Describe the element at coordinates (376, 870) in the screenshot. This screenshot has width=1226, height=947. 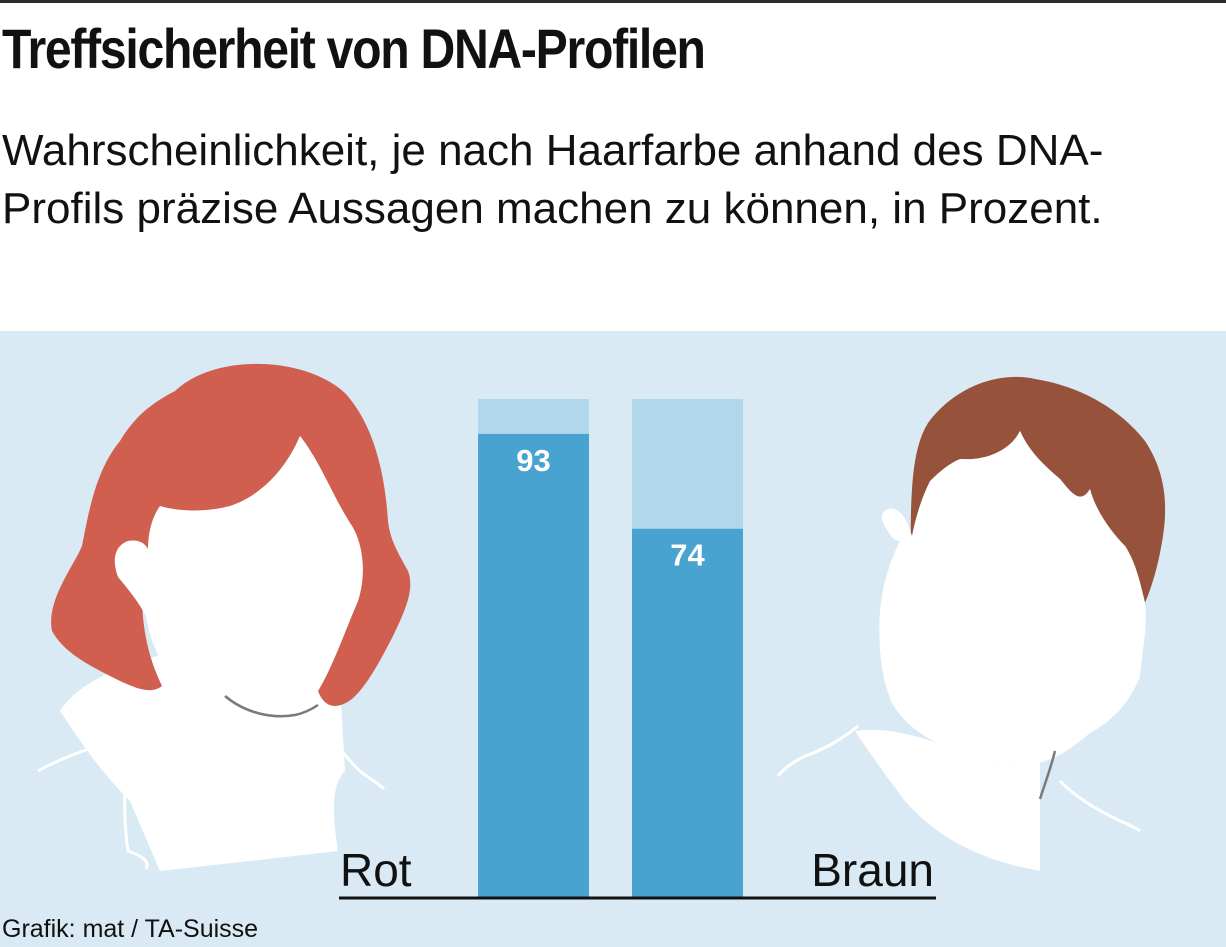
I see `category-label-rot: Rot` at that location.